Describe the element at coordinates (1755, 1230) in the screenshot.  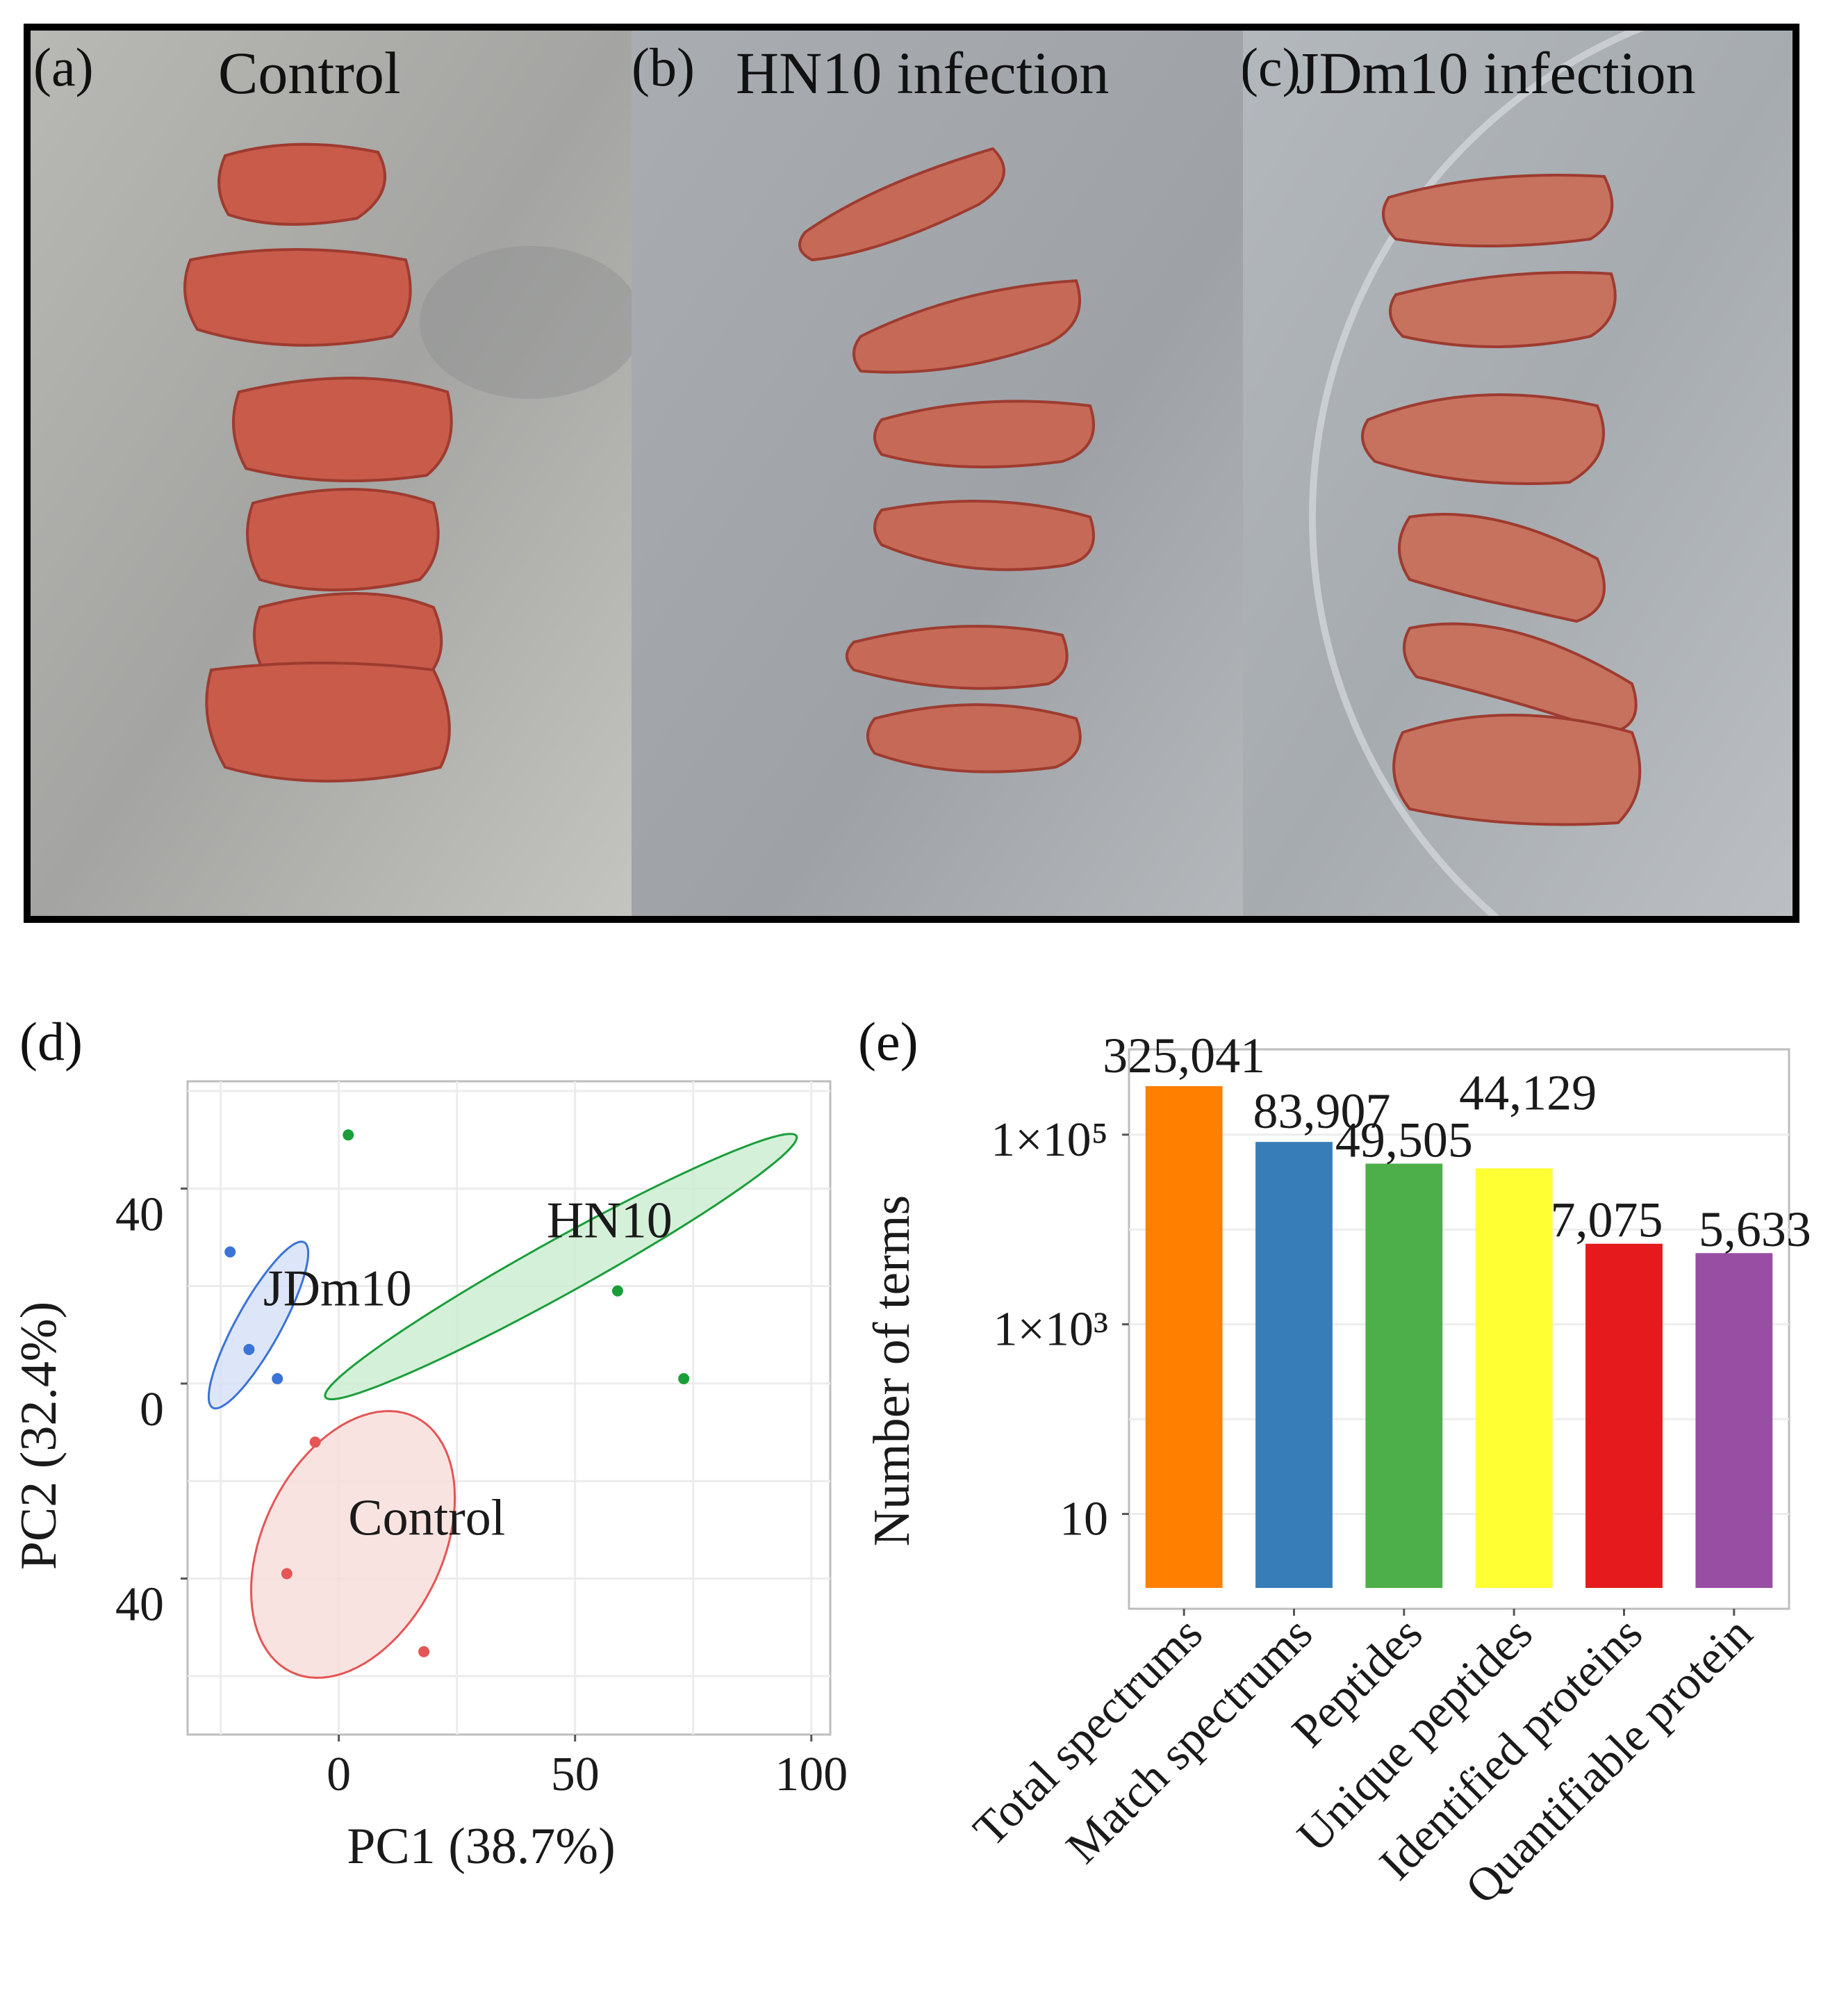
I see `bar-value-label: 5,633` at that location.